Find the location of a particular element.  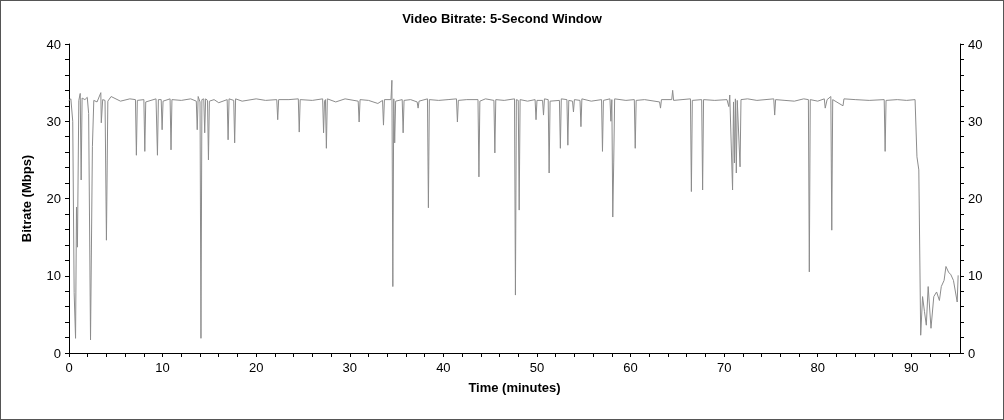

x-axis-title: Time (minutes) is located at coordinates (514, 387).